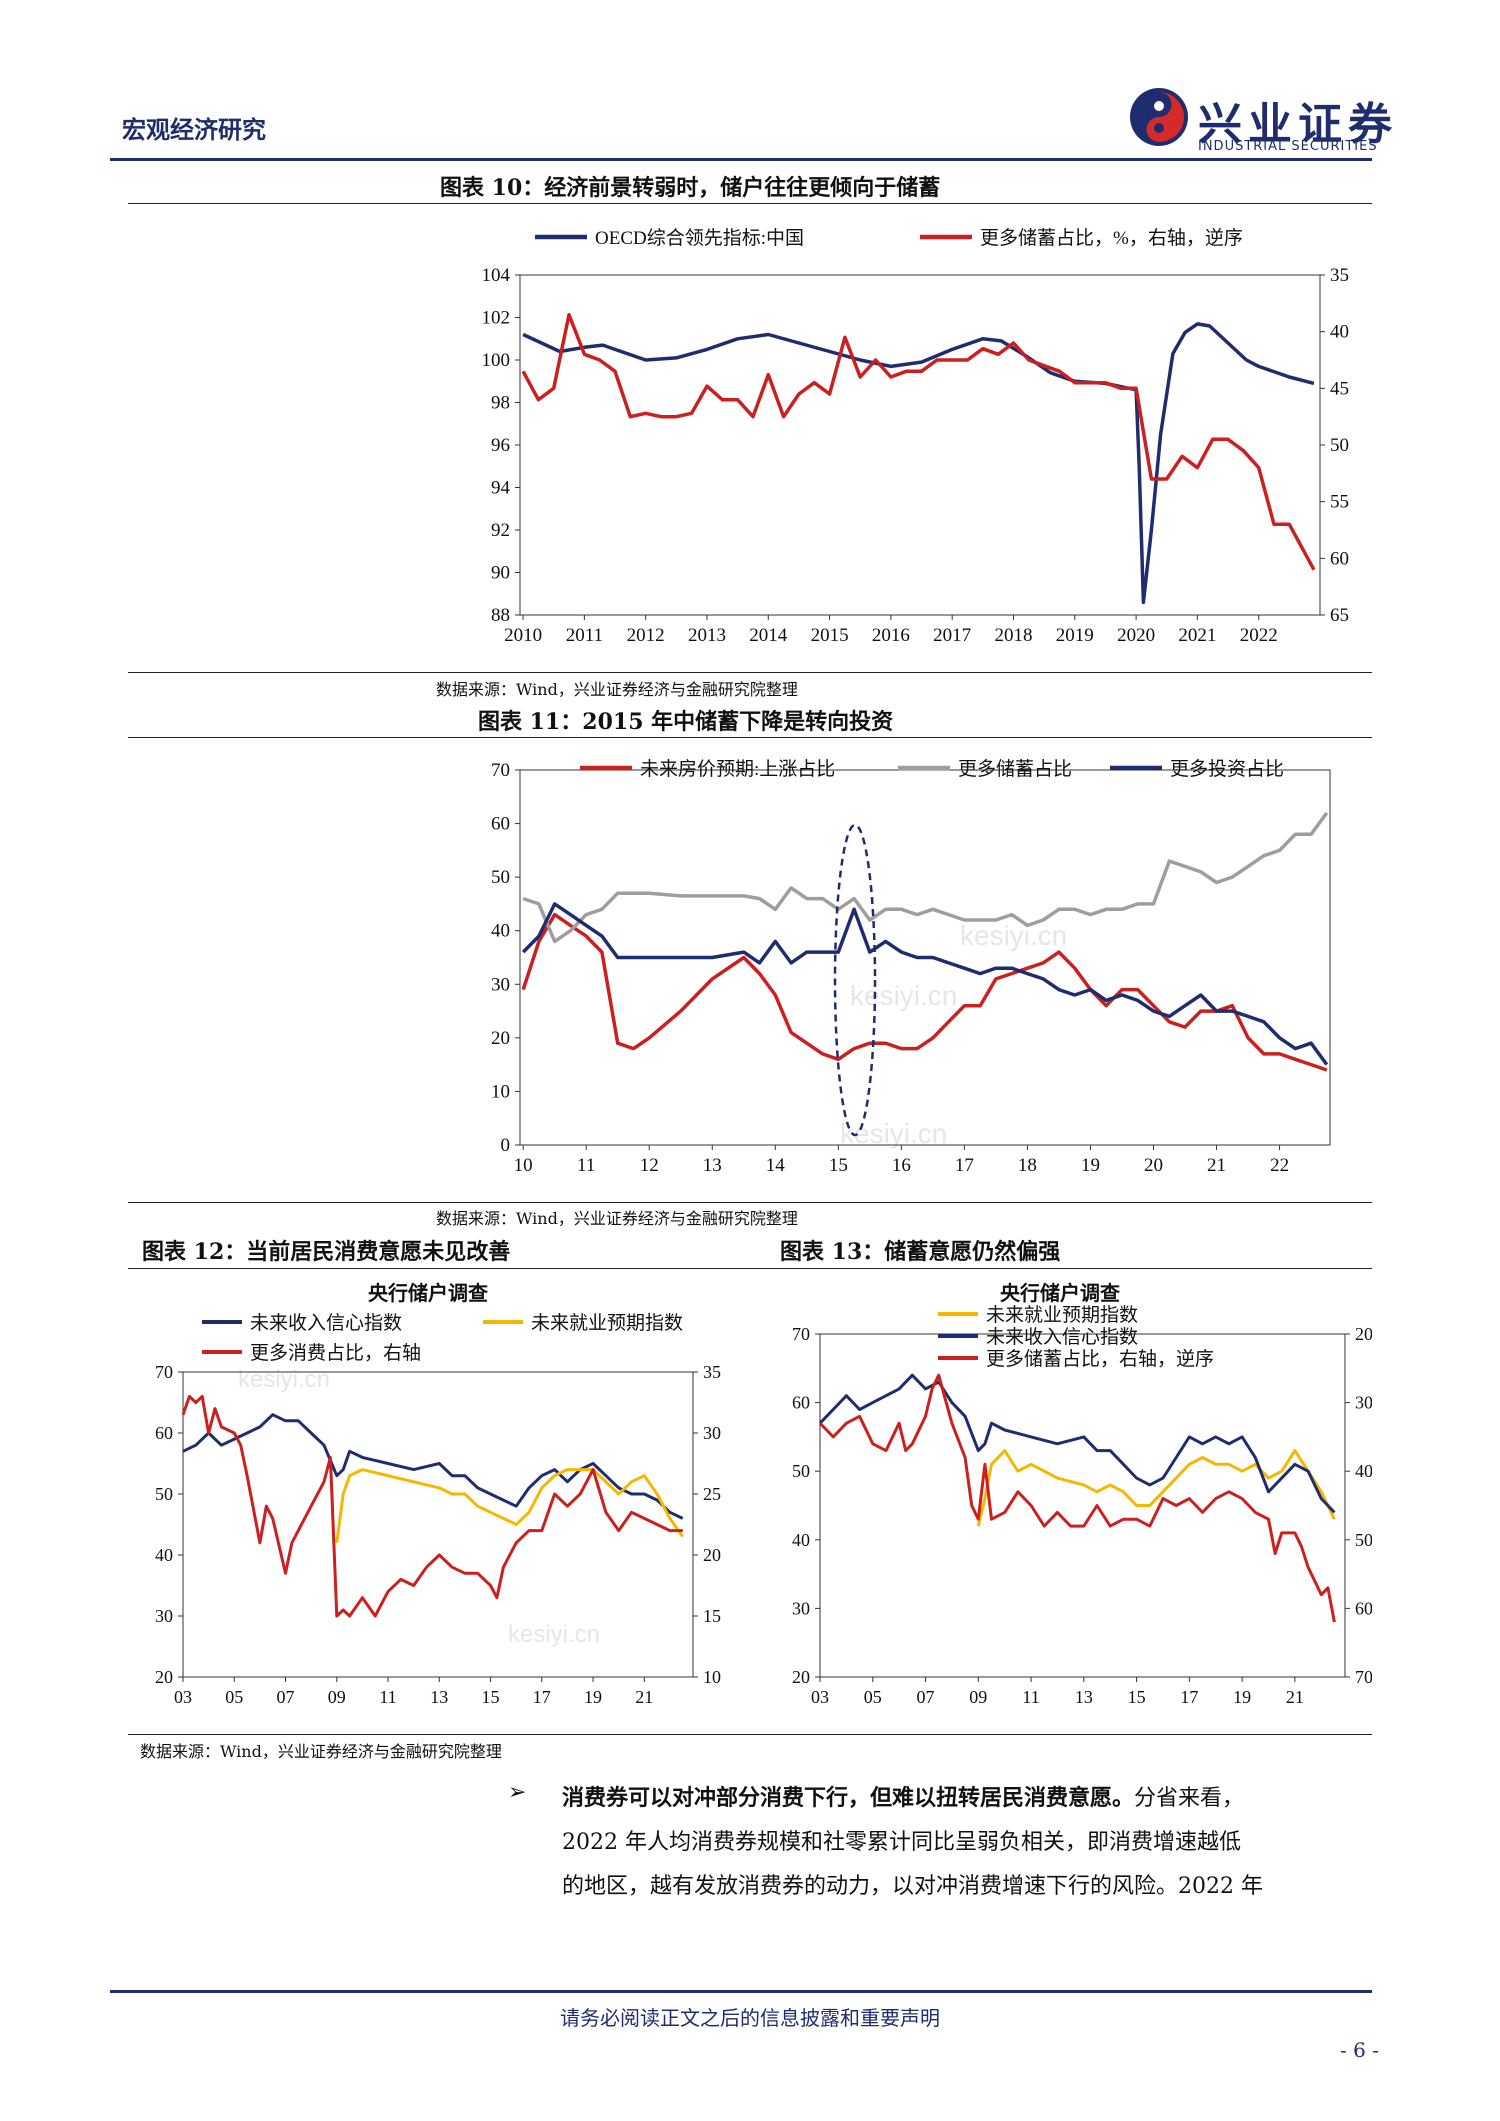  Describe the element at coordinates (646, 635) in the screenshot. I see `x-tick-label: 2012` at that location.